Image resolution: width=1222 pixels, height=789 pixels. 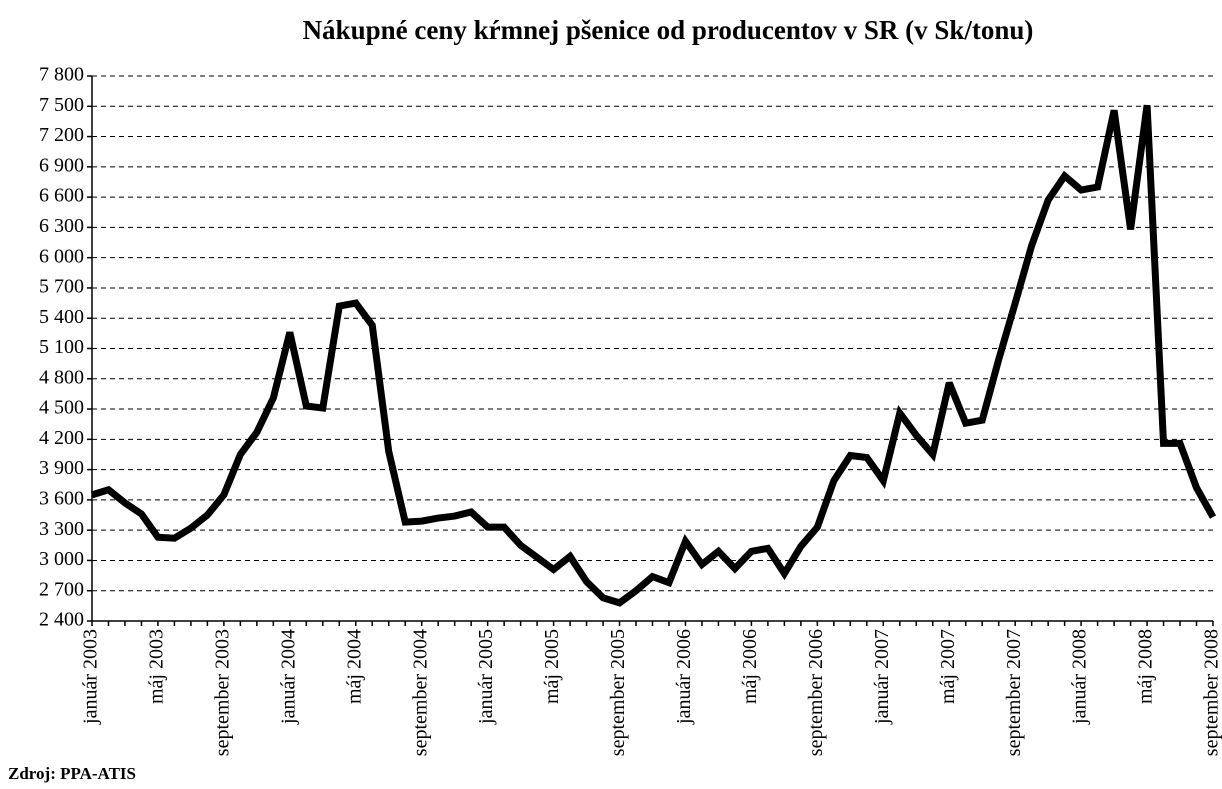 I want to click on x-tick-label: január 2005, so click(x=486, y=677).